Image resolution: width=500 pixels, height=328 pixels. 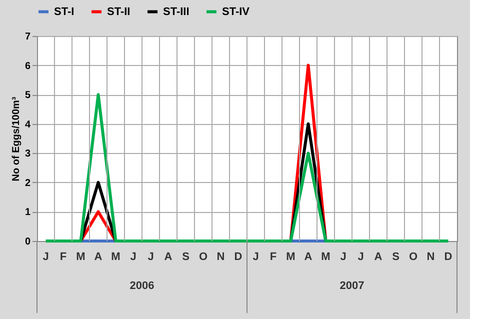 I want to click on y-tick-label: 7, so click(x=27, y=37).